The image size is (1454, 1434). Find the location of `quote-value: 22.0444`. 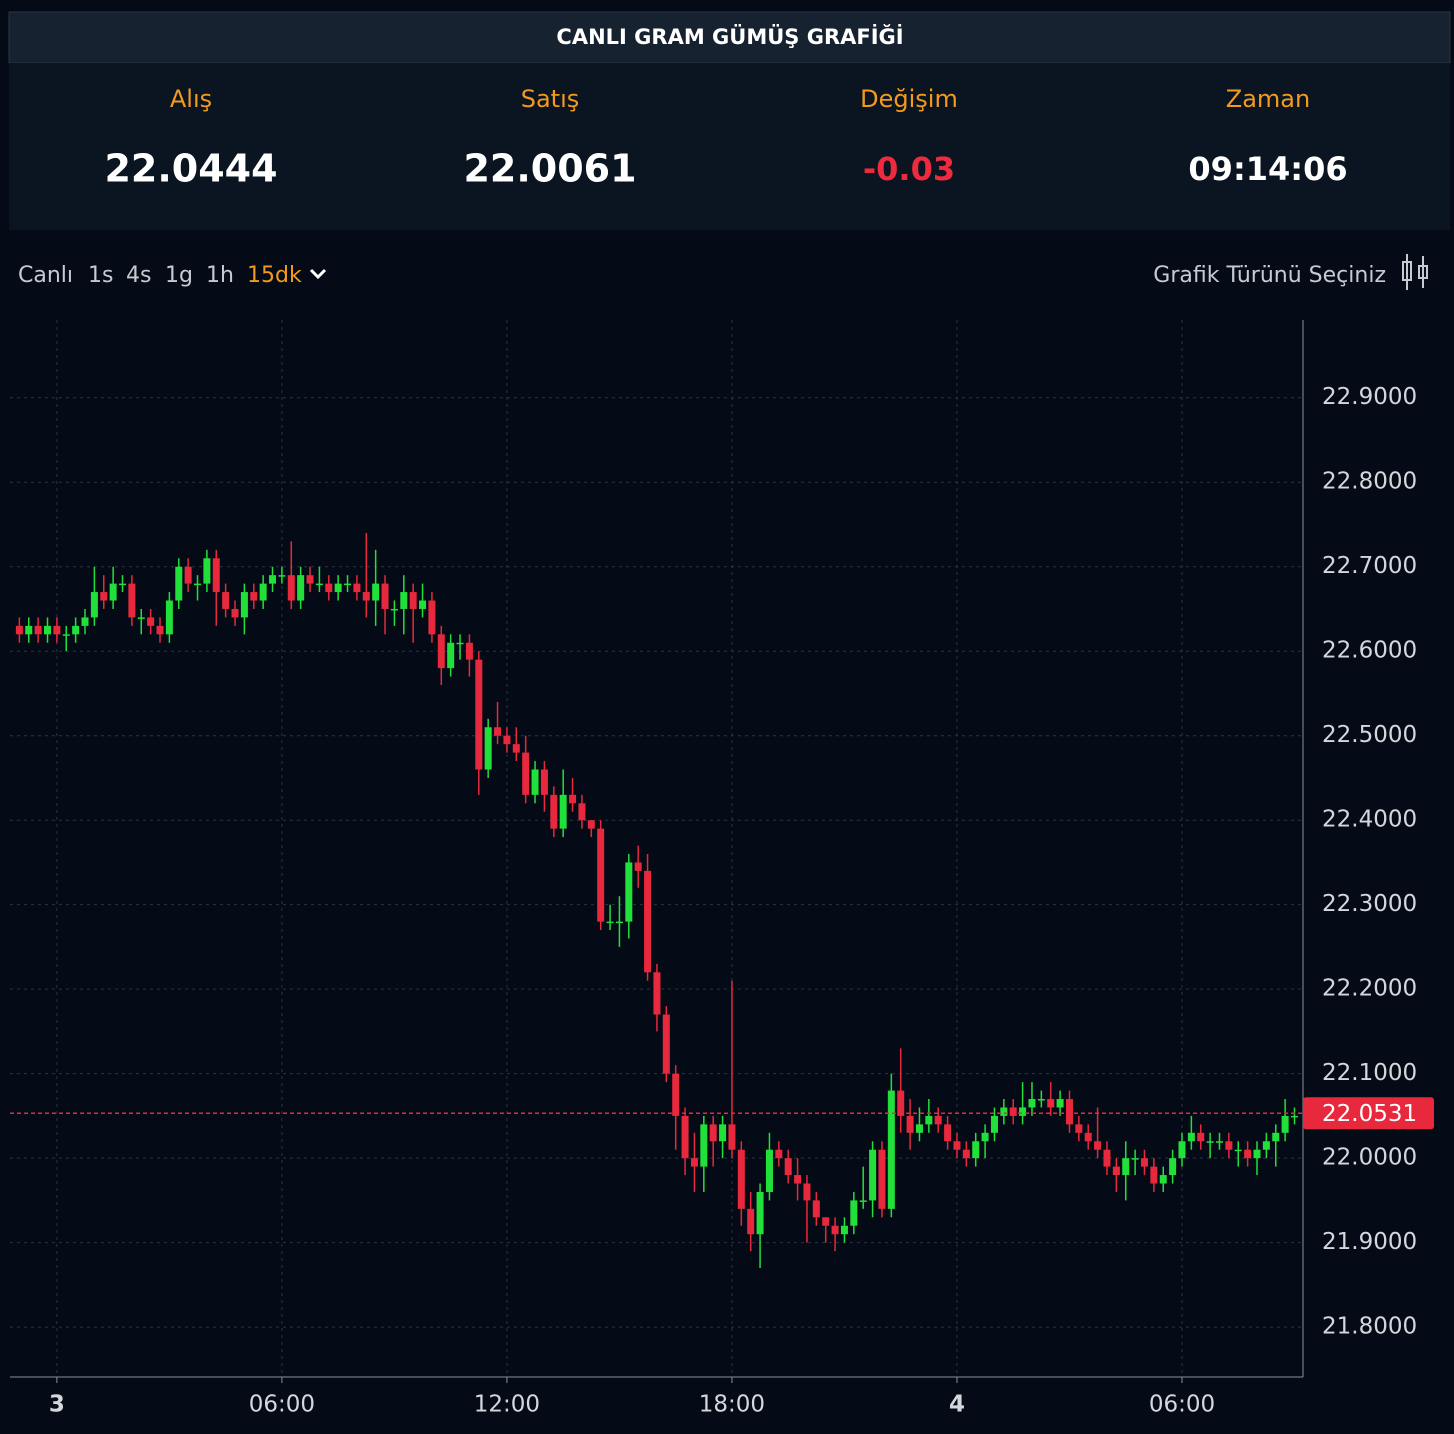

quote-value: 22.0444 is located at coordinates (190, 169).